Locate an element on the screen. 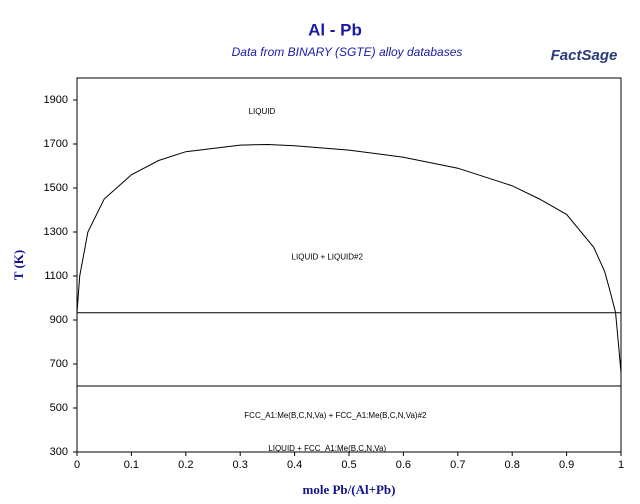  phase-label: LIQUID + LIQUID#2 is located at coordinates (328, 256).